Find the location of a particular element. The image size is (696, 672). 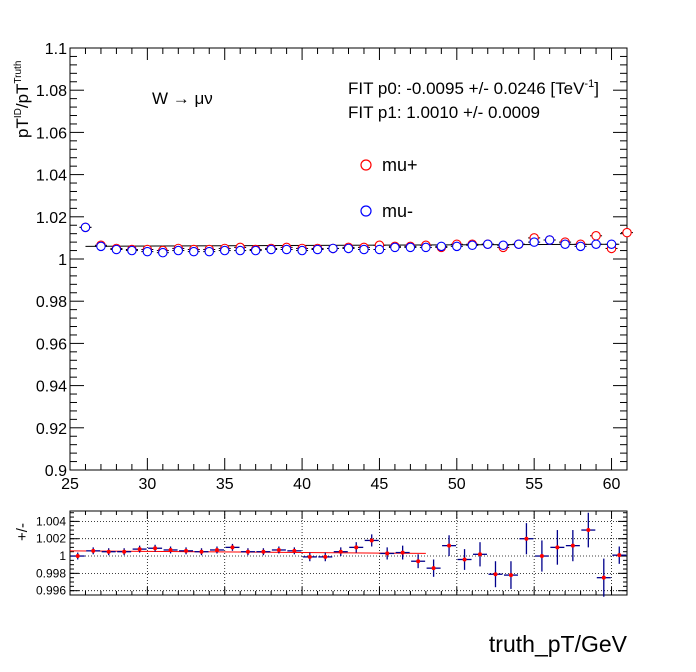

main-y-tick-label: 1.06 is located at coordinates (51, 133).